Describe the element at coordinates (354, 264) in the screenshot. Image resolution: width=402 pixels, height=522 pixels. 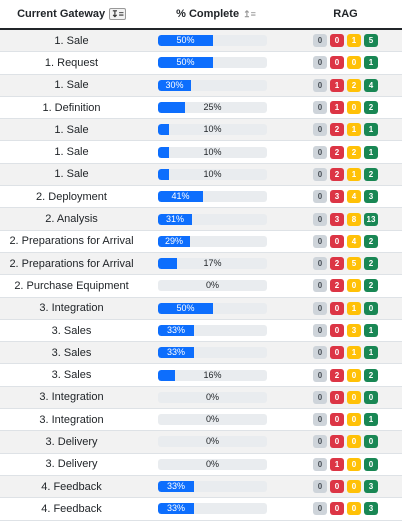
I see `rag-yellow-badge: 5` at that location.